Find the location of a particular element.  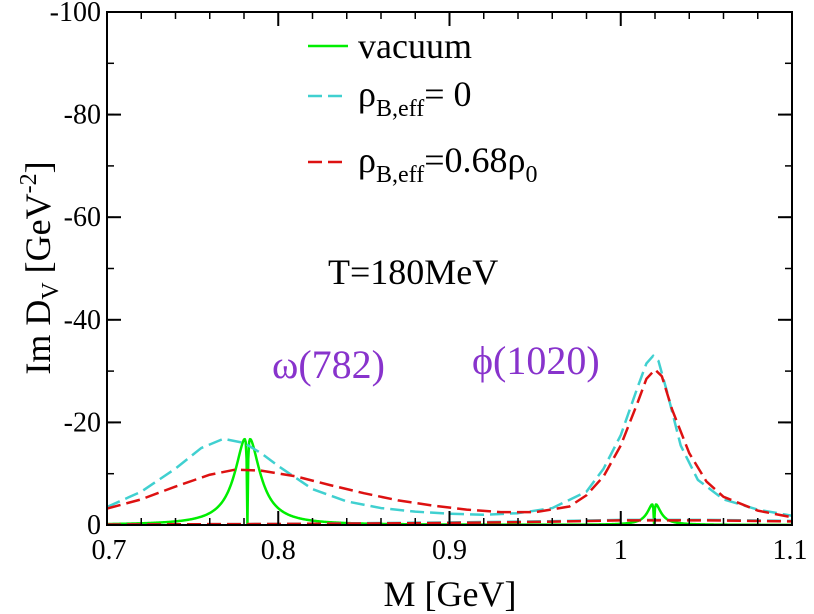

y-tick-label: -80 is located at coordinates (82, 115).